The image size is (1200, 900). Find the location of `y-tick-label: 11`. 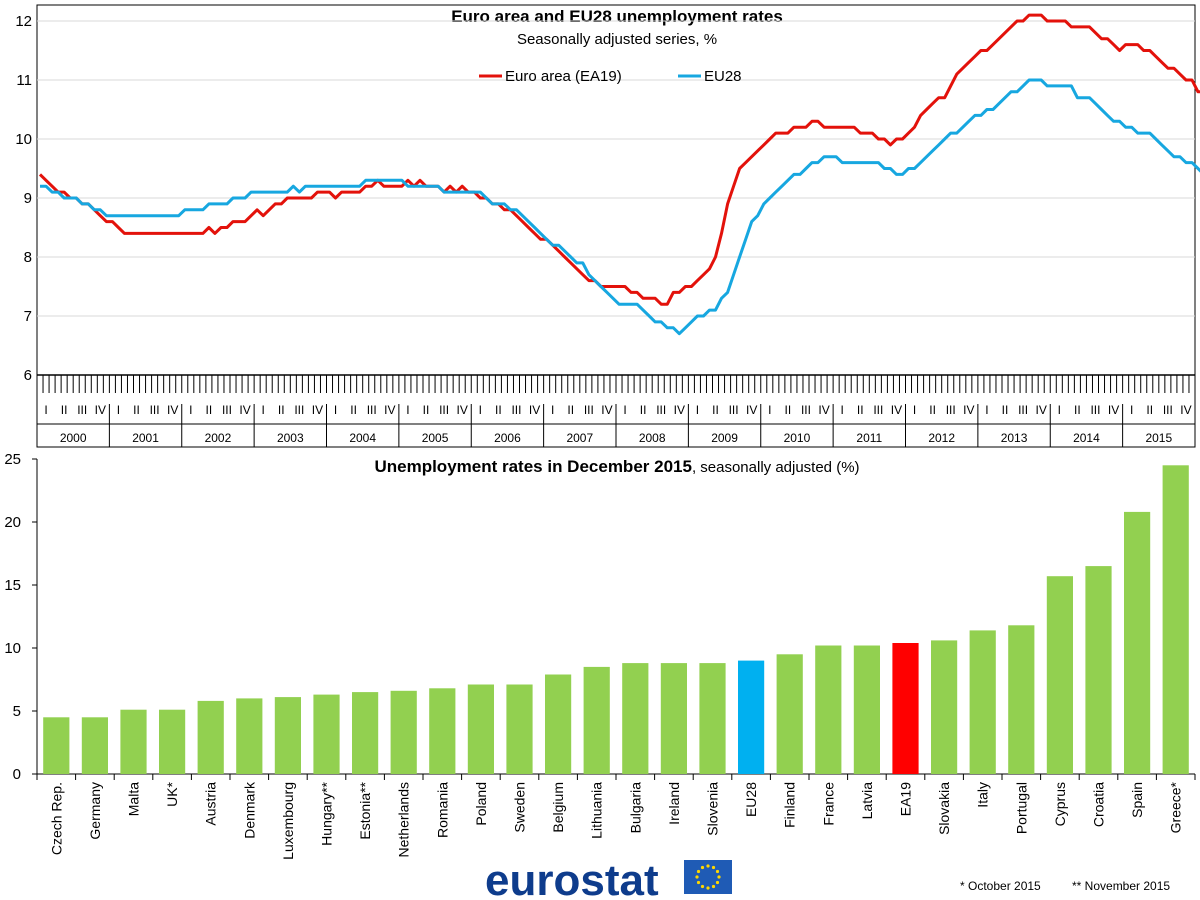

y-tick-label: 11 is located at coordinates (24, 80).